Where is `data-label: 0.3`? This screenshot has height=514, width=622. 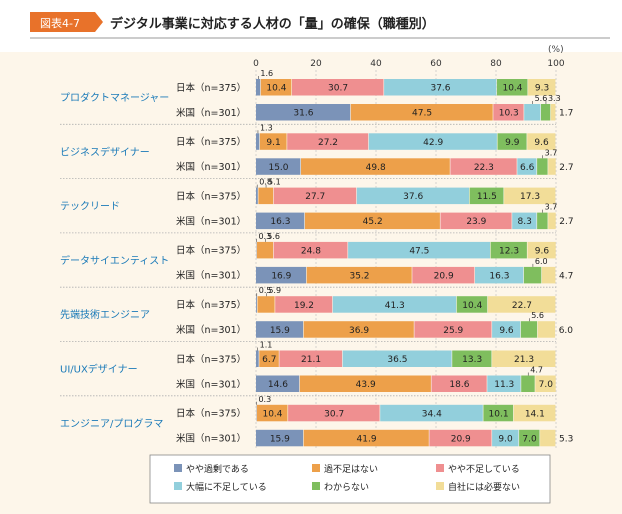 data-label: 0.3 is located at coordinates (264, 236).